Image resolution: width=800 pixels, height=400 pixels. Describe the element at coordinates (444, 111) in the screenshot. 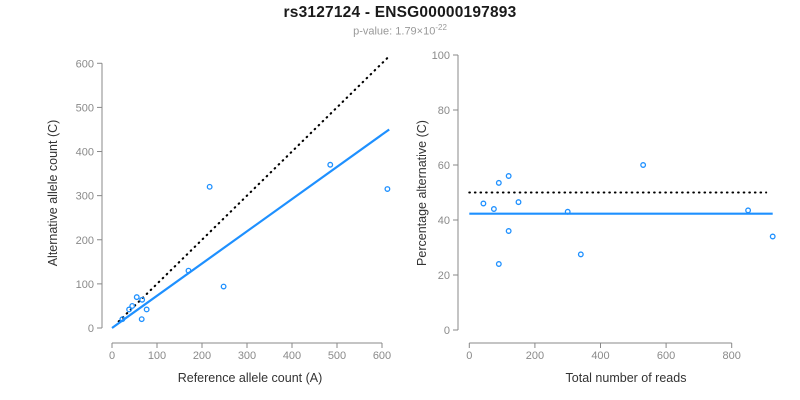

I see `y-axis-tick-label: 80` at that location.